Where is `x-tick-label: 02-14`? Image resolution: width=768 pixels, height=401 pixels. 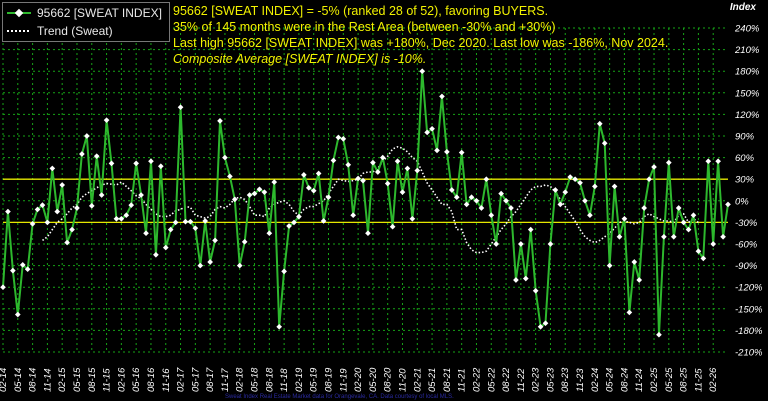 x-tick-label: 02-14 is located at coordinates (4, 380).